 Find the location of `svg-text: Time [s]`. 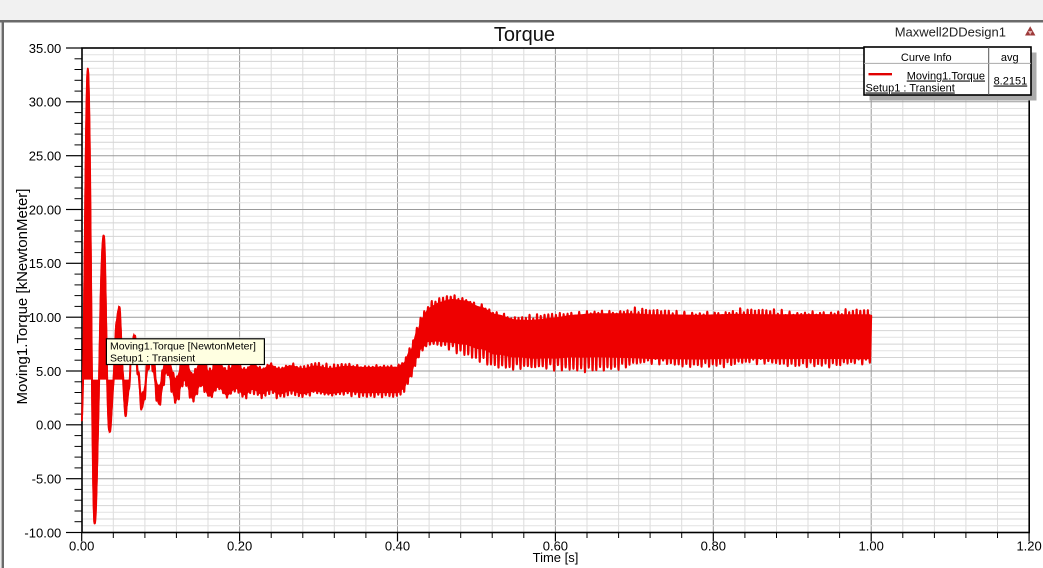

svg-text: Time [s] is located at coordinates (556, 557).